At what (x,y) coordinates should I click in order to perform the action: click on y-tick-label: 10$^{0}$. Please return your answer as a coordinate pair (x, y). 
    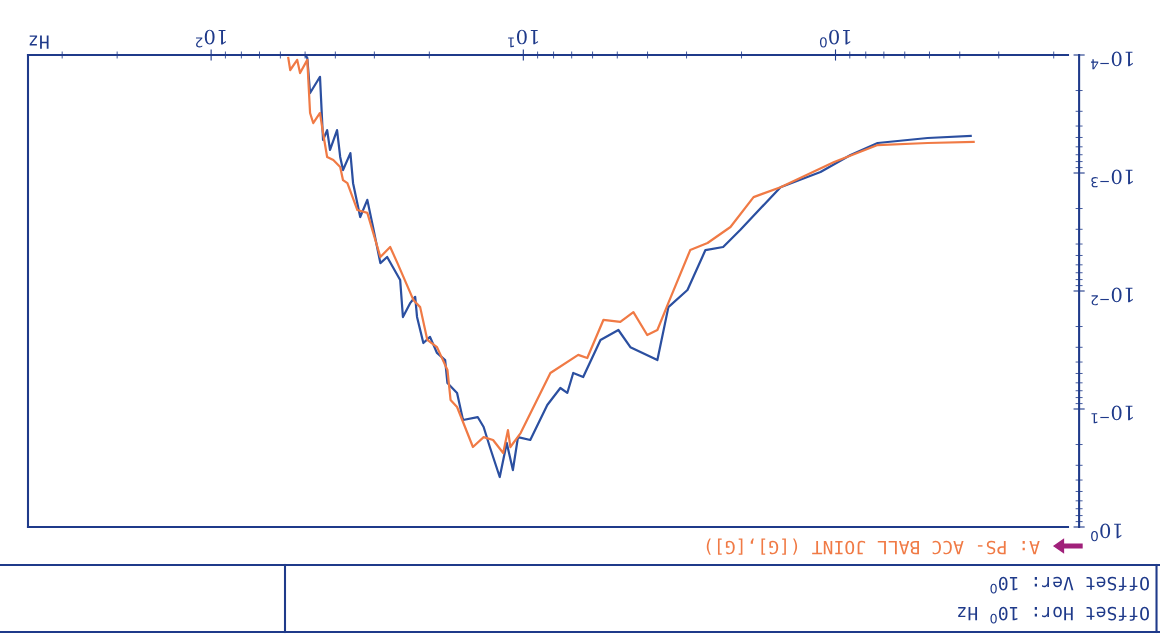
    Looking at the image, I should click on (1106, 532).